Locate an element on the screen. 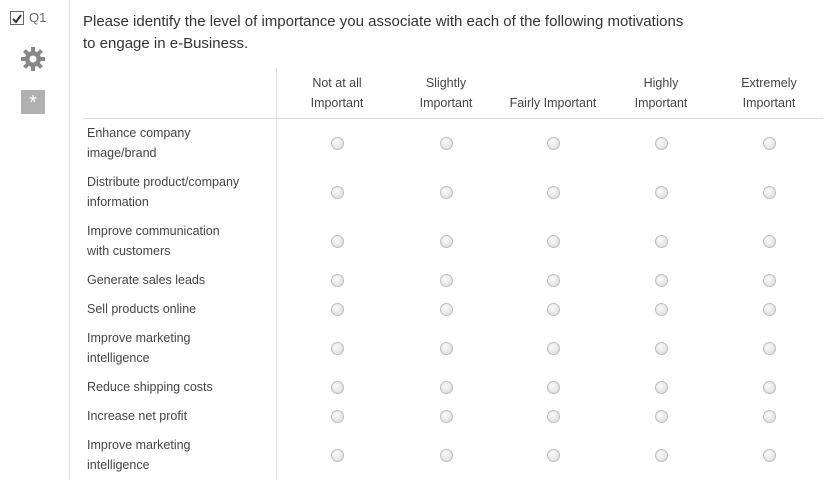 The width and height of the screenshot is (833, 480). row-label: Distribute product/company information is located at coordinates (163, 192).